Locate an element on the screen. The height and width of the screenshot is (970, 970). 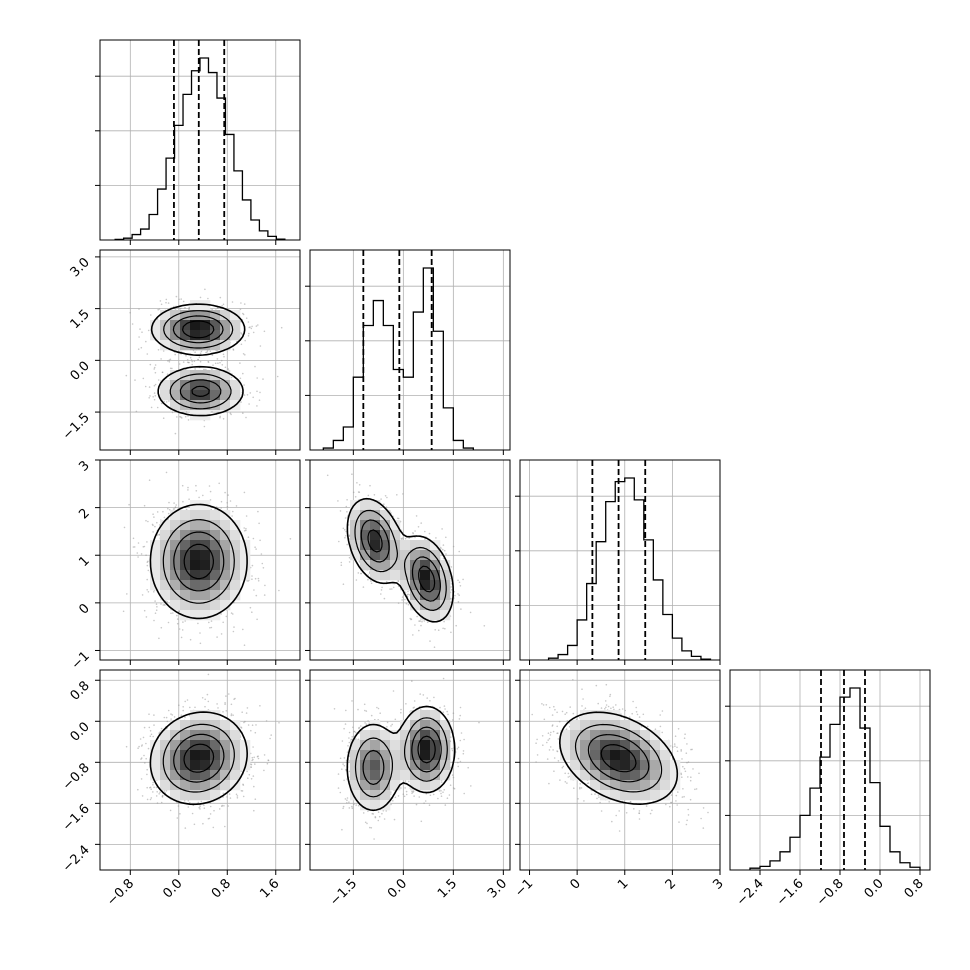
hist-1-frame is located at coordinates (410, 350).